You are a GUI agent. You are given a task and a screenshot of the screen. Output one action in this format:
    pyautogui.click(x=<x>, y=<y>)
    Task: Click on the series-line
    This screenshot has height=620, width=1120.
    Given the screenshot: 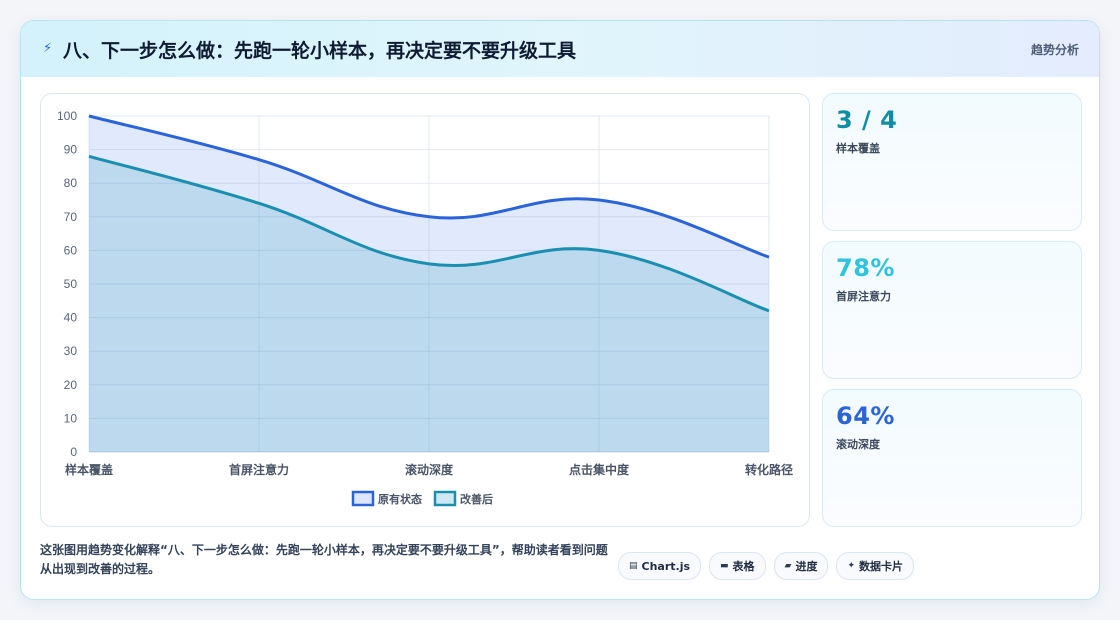 What is the action you would take?
    pyautogui.click(x=429, y=186)
    